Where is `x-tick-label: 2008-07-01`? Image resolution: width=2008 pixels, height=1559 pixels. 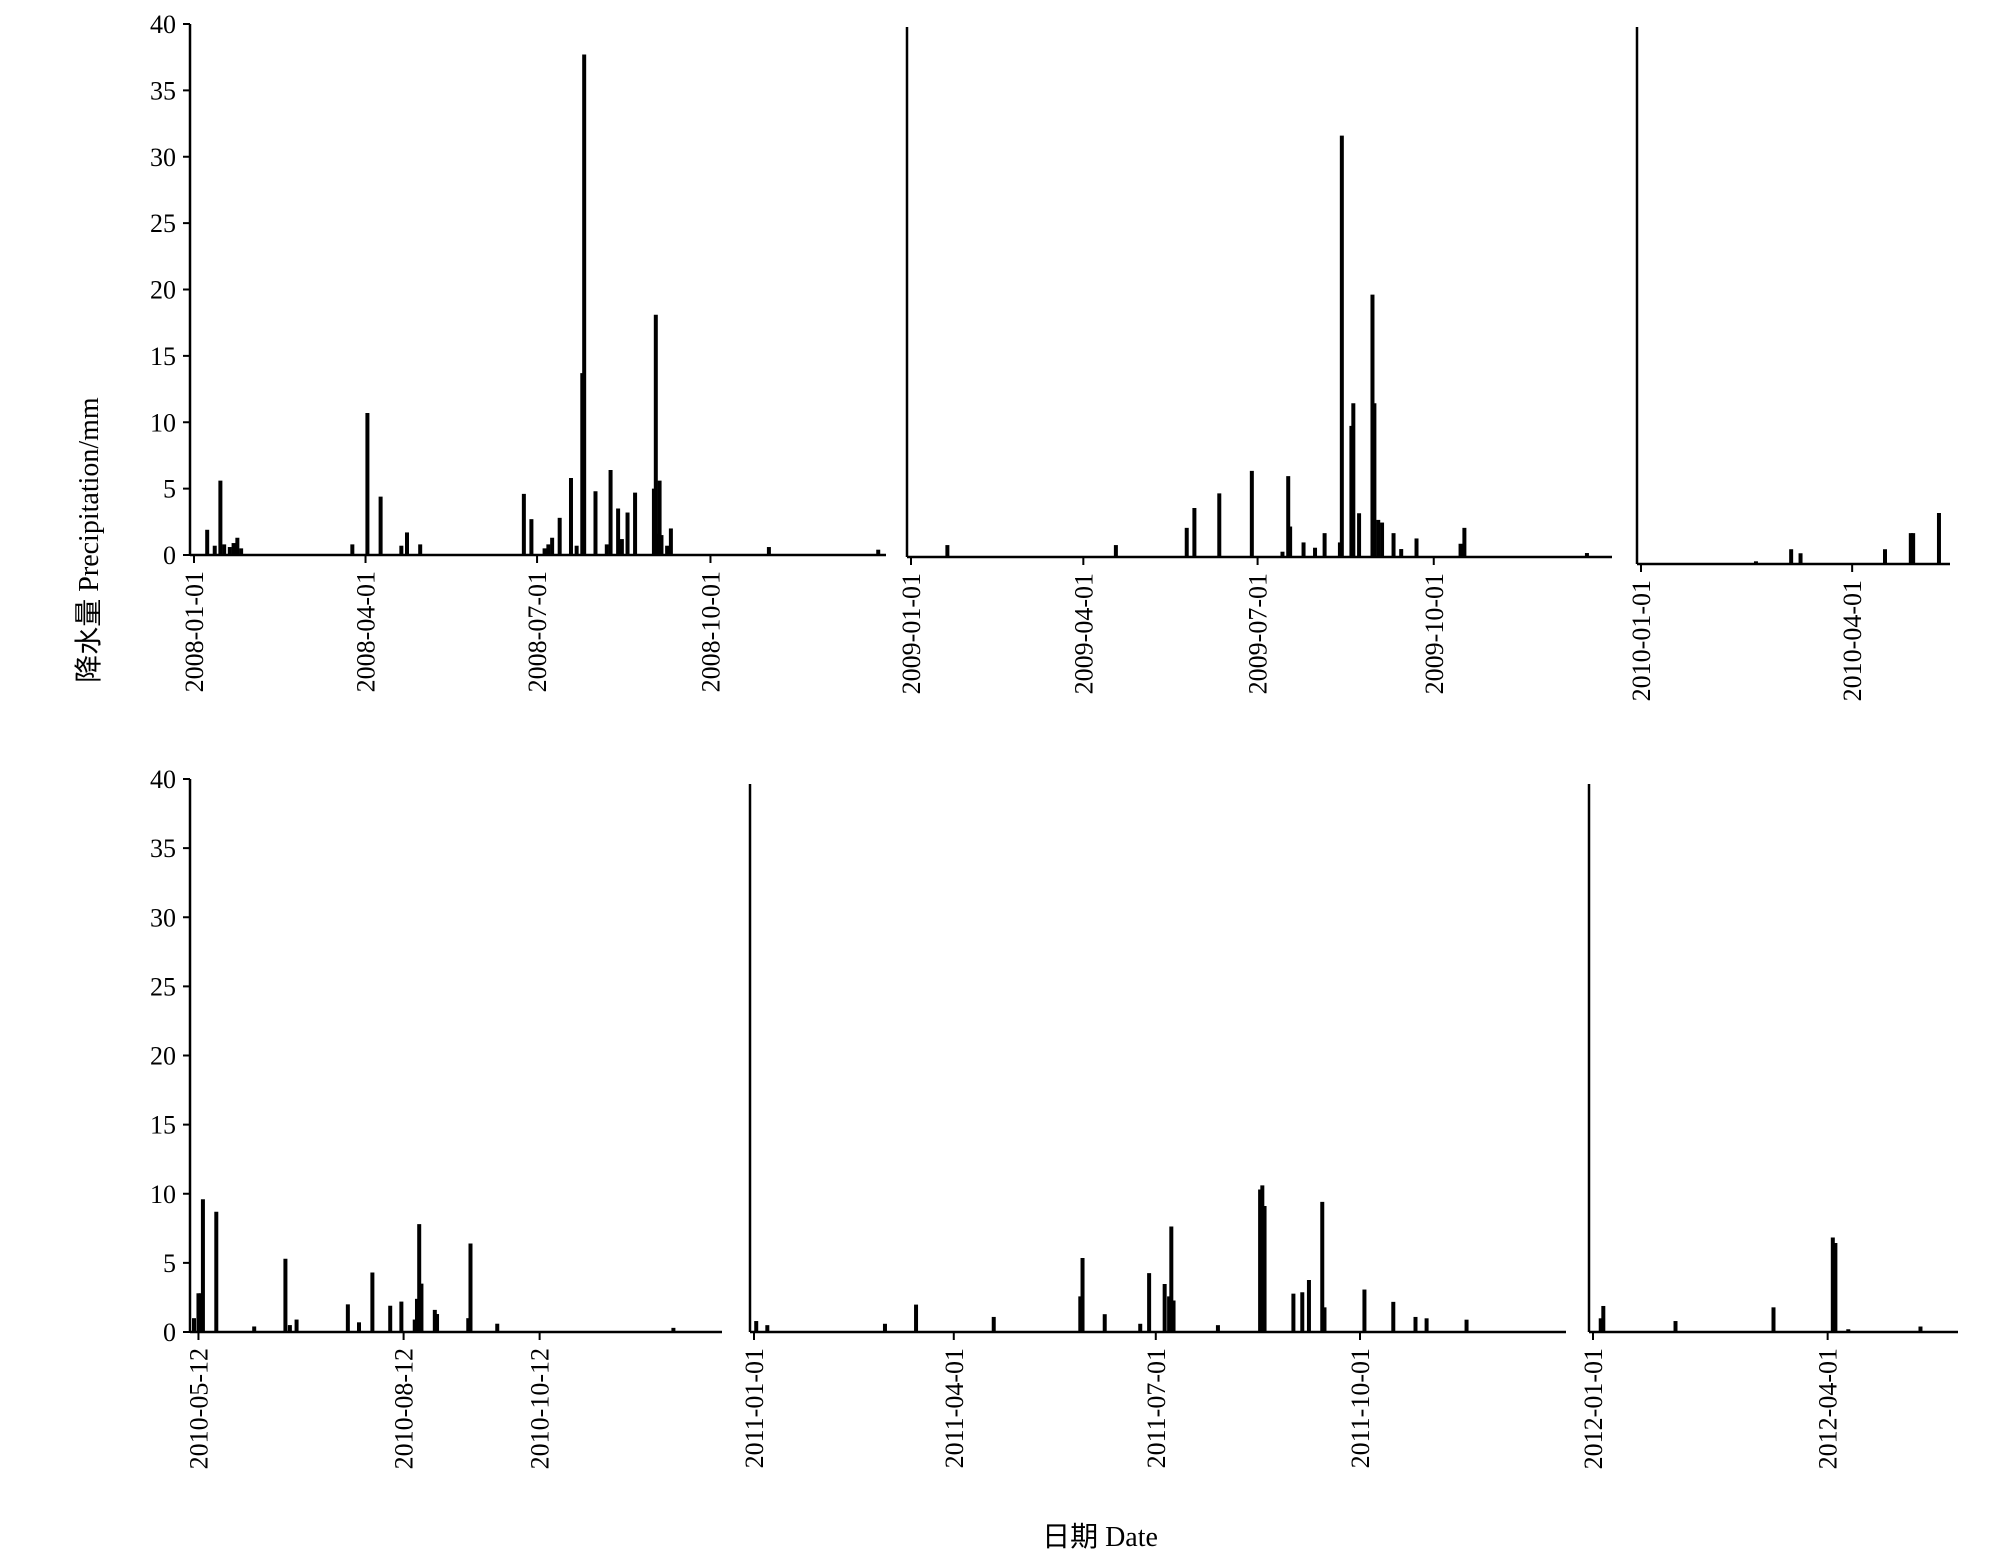 x-tick-label: 2008-07-01 is located at coordinates (537, 631).